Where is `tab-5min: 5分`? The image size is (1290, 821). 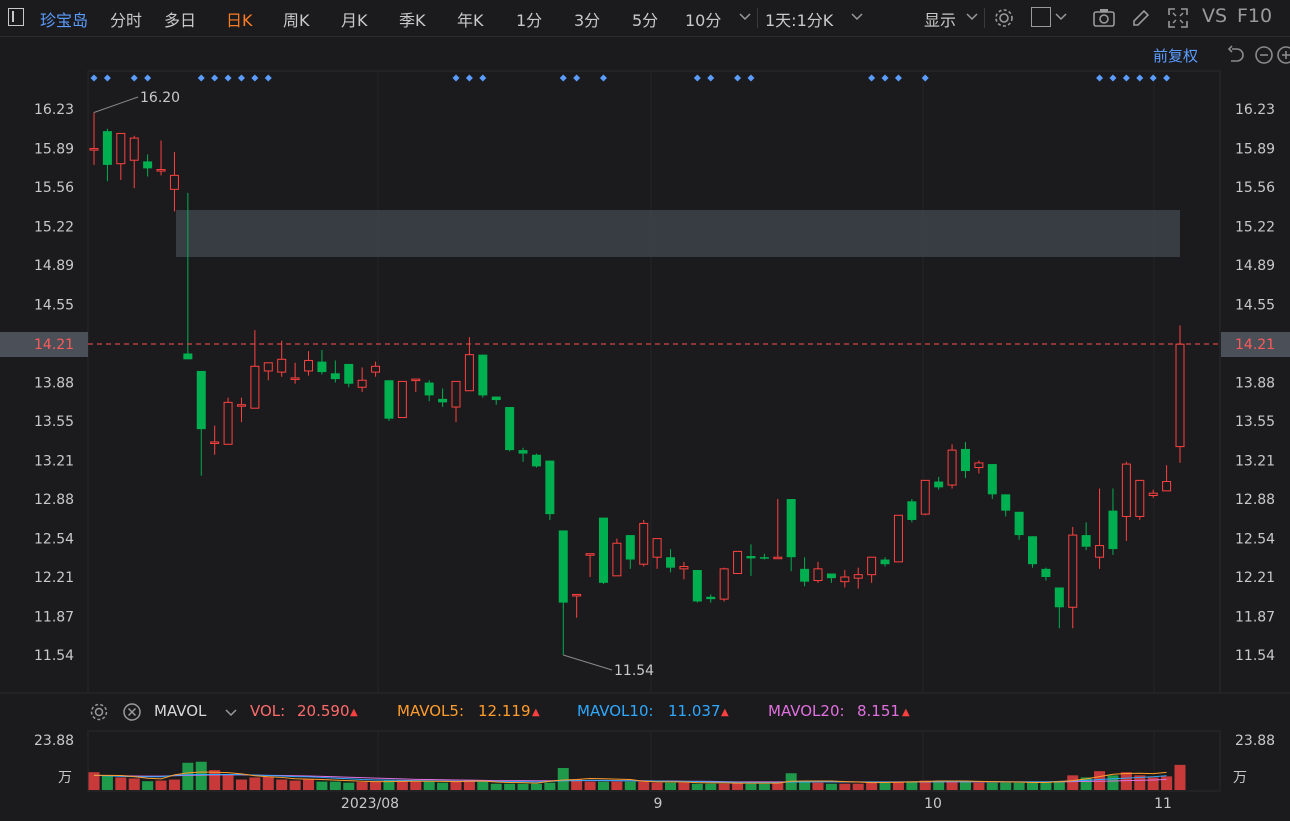
tab-5min: 5分 is located at coordinates (645, 20).